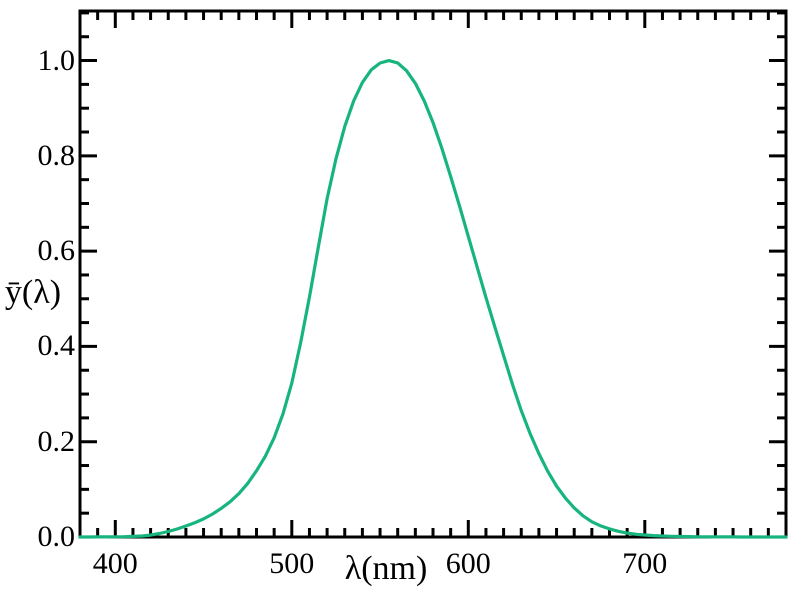 The image size is (800, 600). What do you see at coordinates (56, 251) in the screenshot?
I see `y-tick-label: 0.6` at bounding box center [56, 251].